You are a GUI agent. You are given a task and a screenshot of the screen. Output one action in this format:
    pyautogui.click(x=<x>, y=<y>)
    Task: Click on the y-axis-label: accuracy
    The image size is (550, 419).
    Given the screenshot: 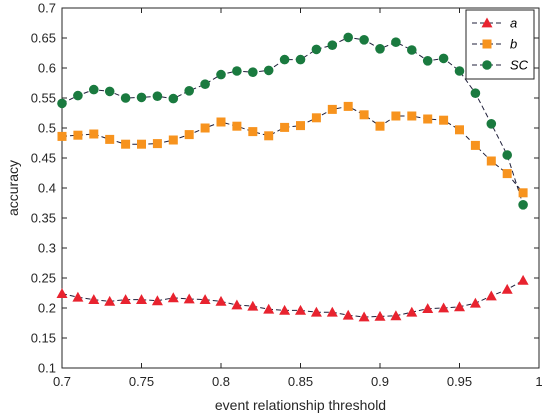 What is the action you would take?
    pyautogui.click(x=13, y=188)
    